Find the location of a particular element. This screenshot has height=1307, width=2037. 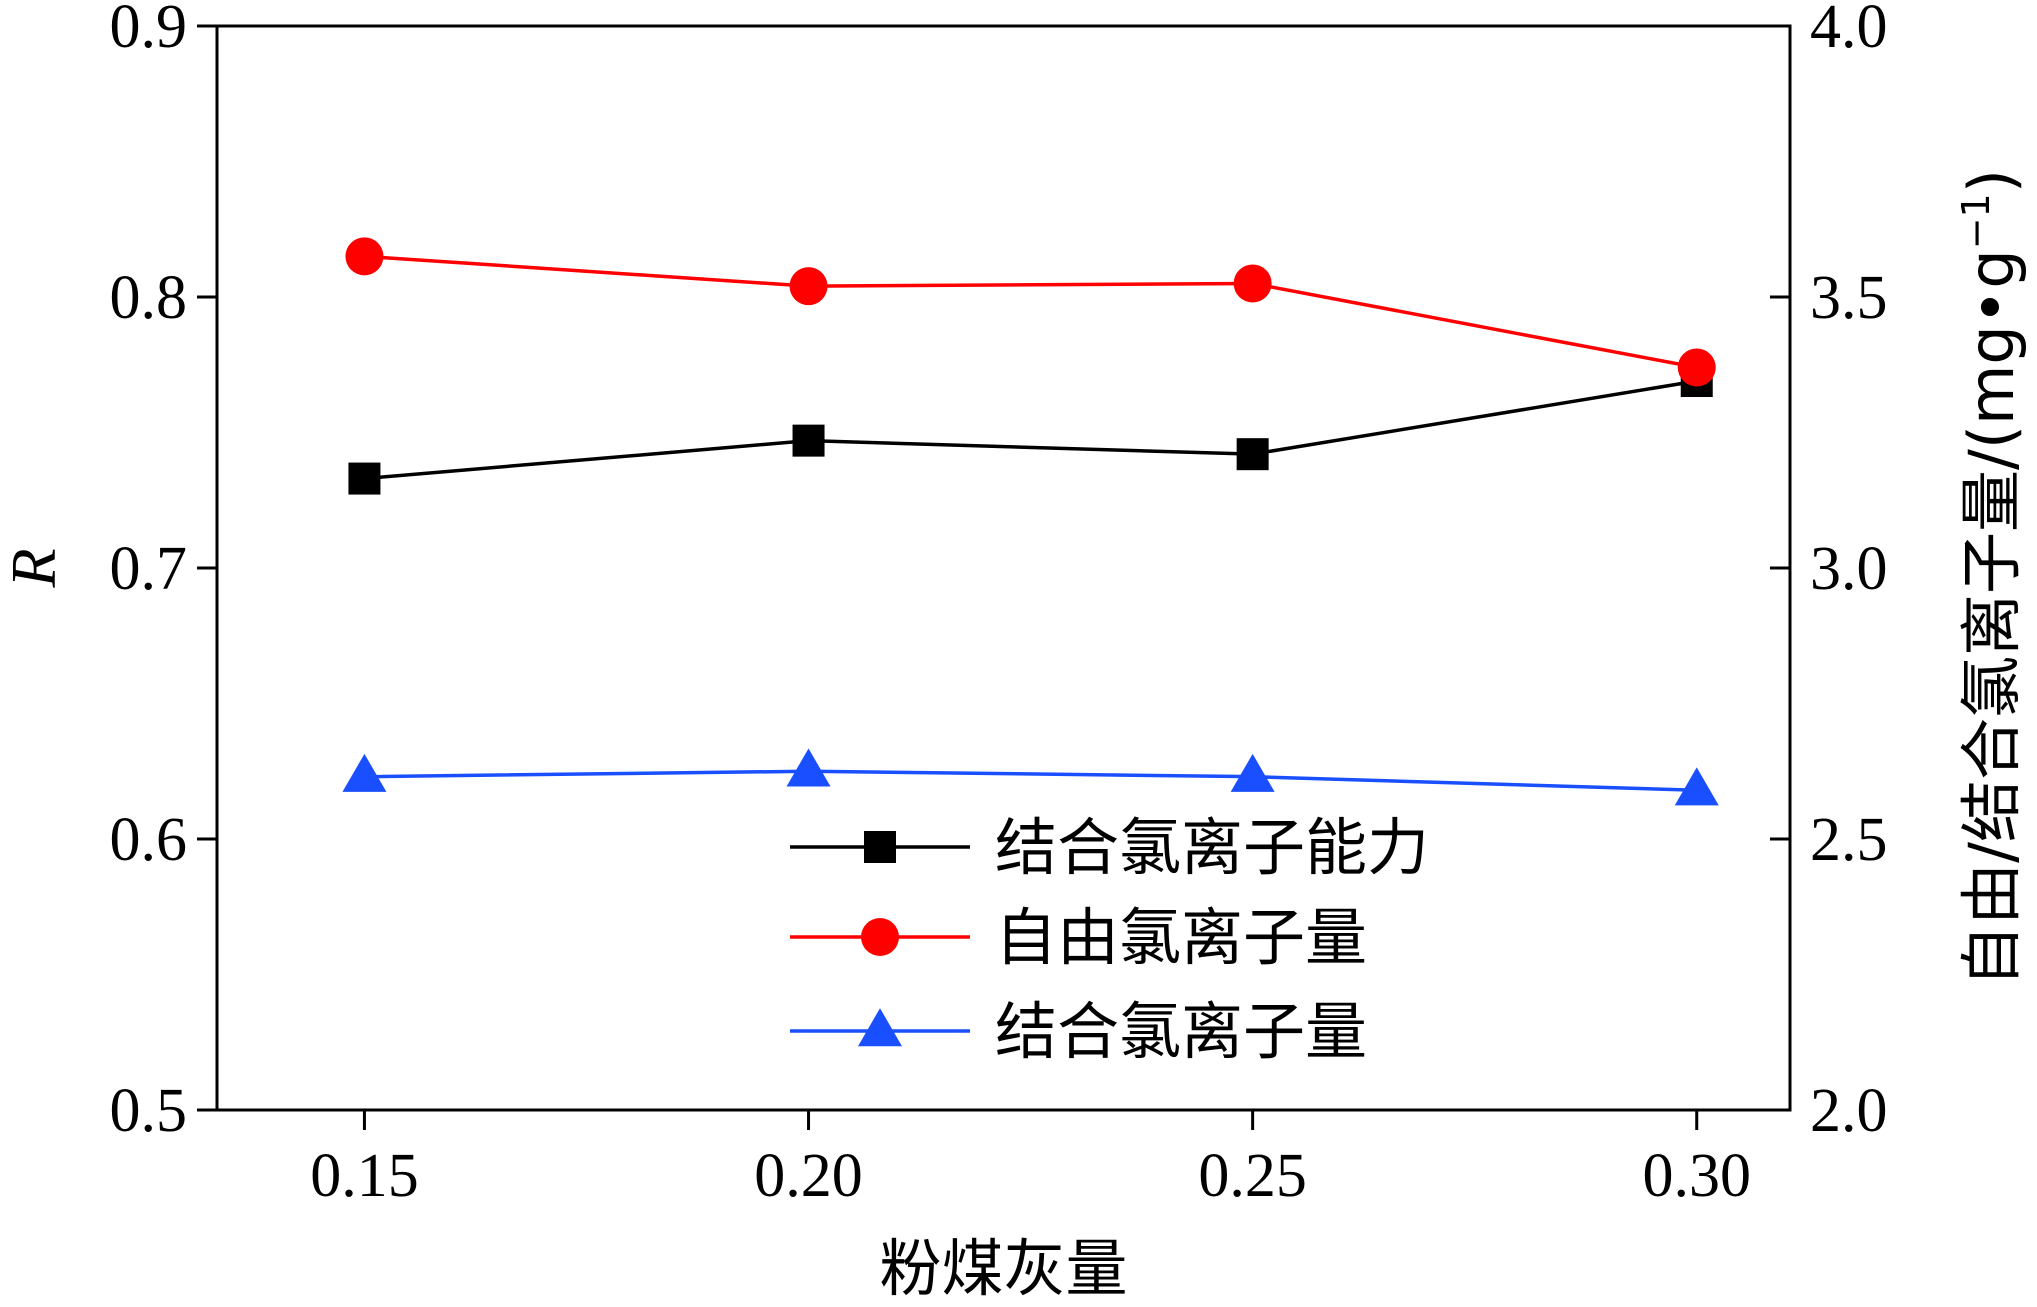

legend-label: 自由氯离子量 is located at coordinates (1181, 937).